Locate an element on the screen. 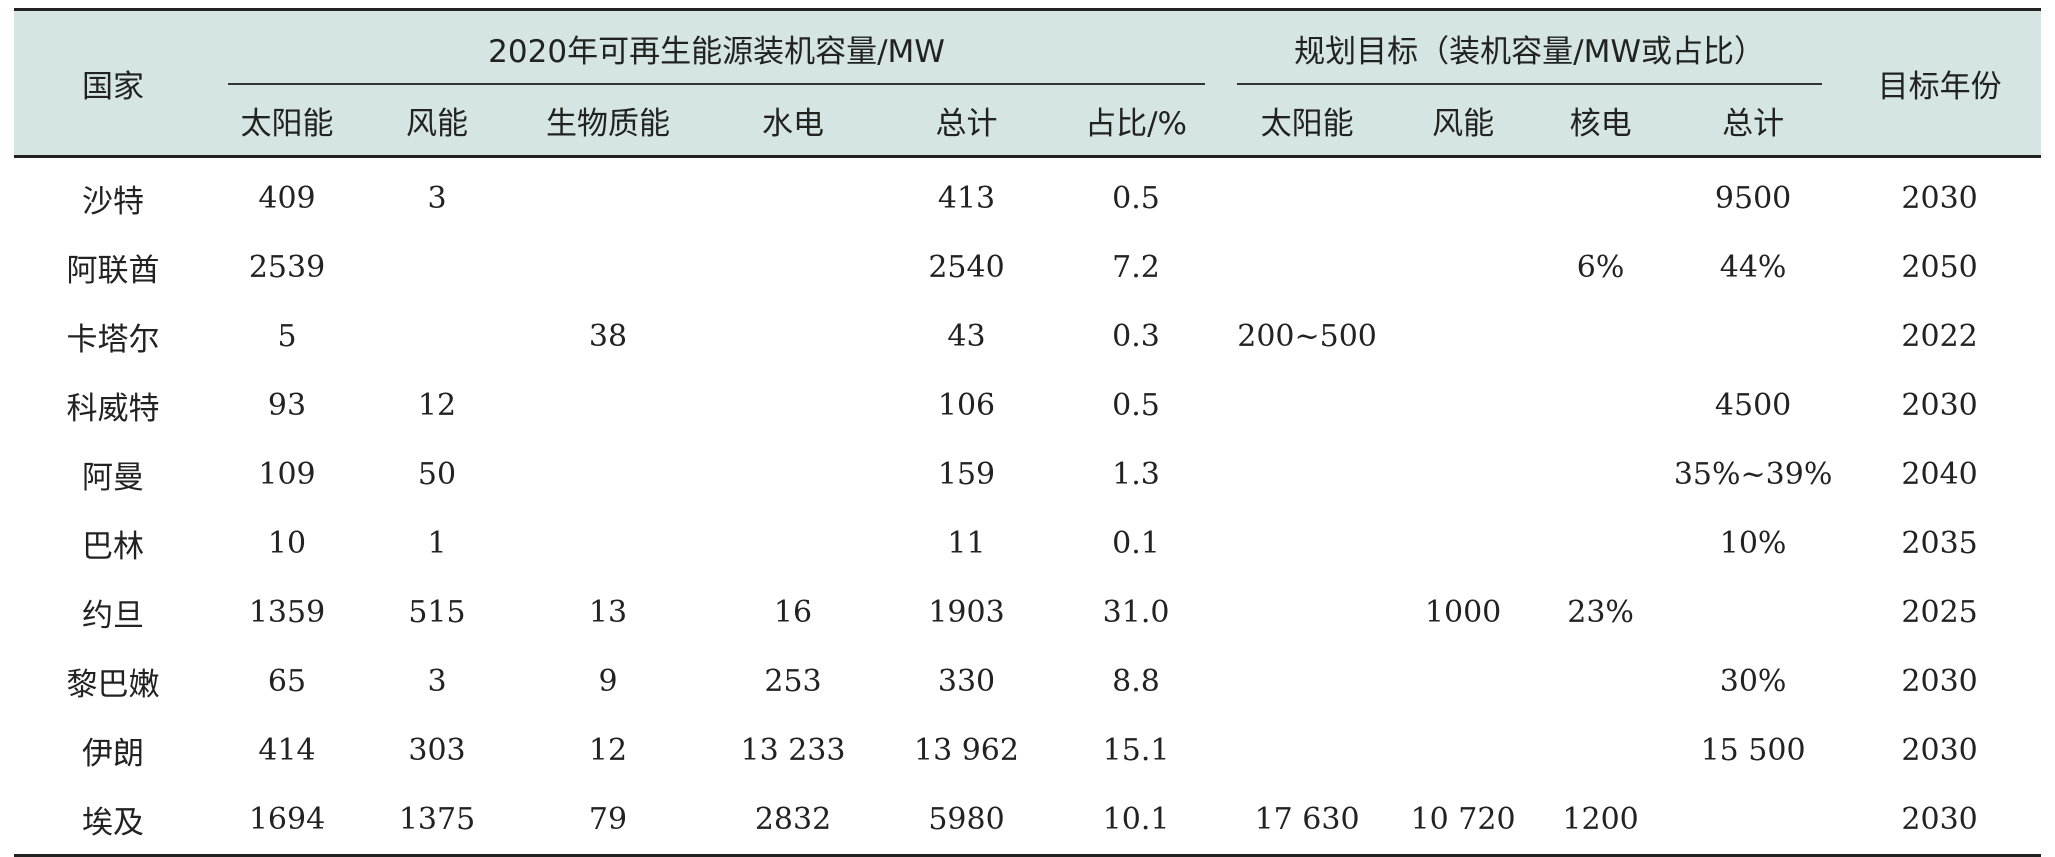 Image resolution: width=2055 pixels, height=857 pixels. cell-total-2020: 330 is located at coordinates (966, 681).